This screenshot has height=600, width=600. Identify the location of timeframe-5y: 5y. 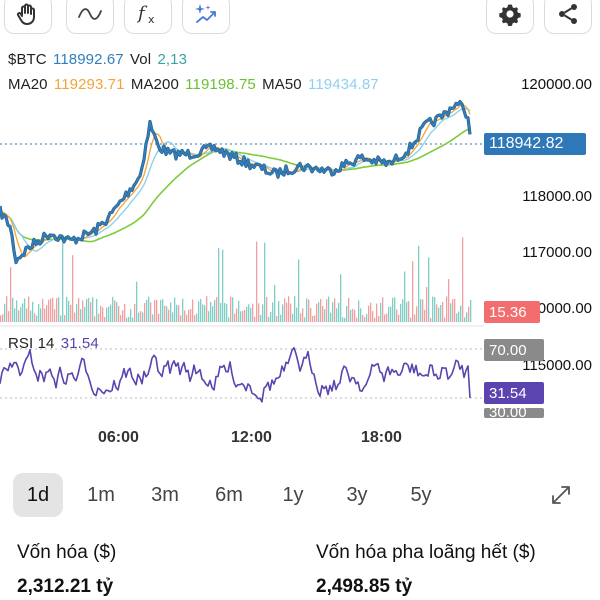
(421, 494).